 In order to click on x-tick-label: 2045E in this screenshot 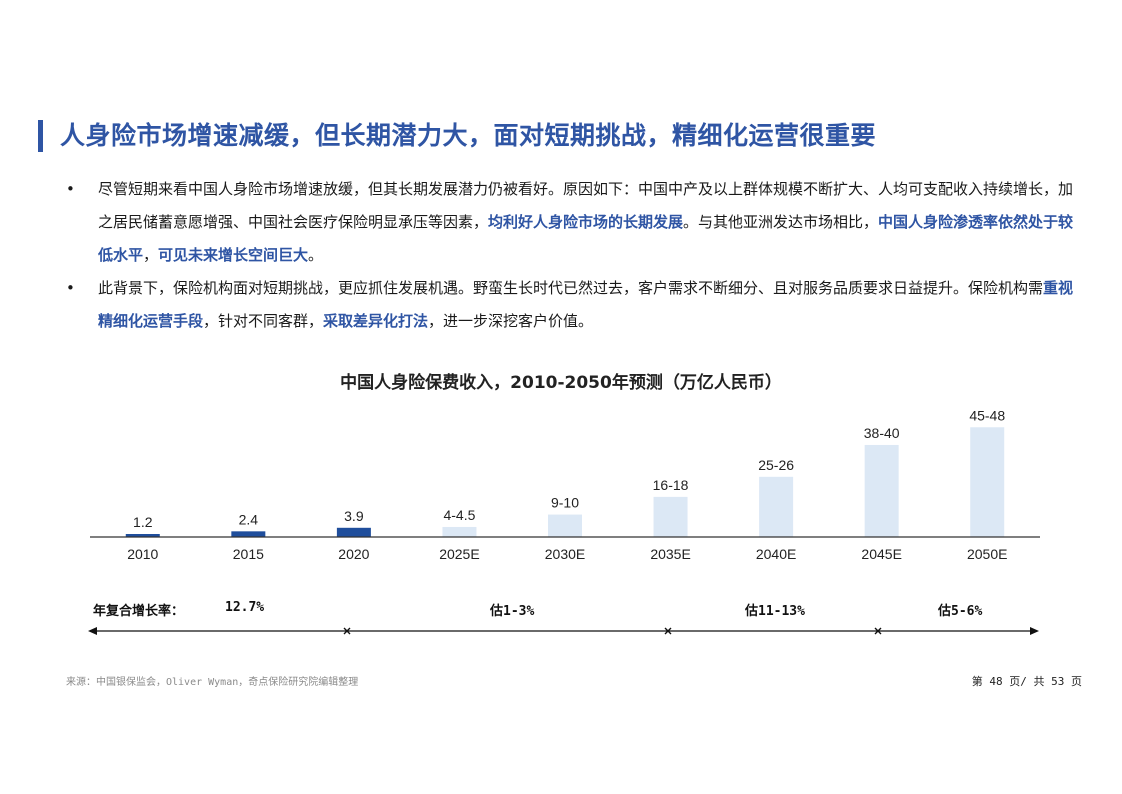, I will do `click(881, 554)`.